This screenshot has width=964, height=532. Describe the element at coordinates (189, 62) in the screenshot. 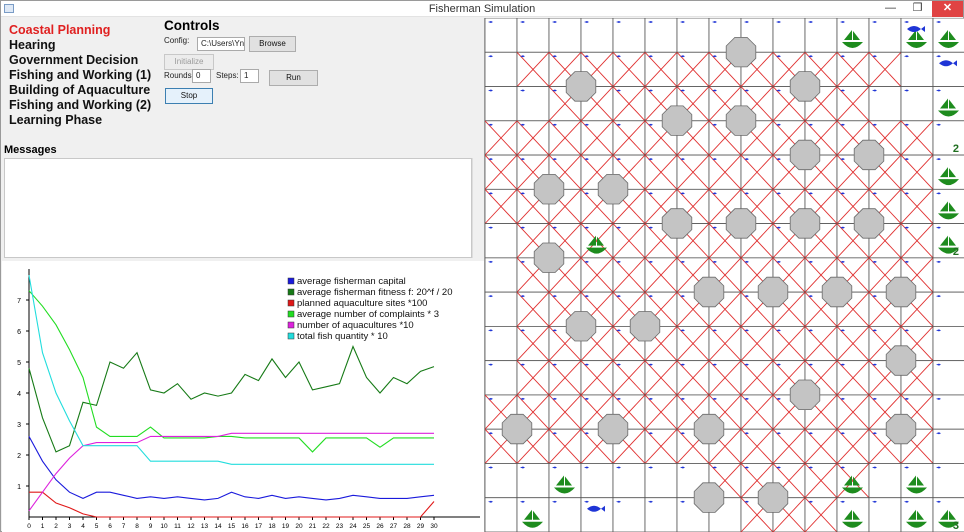

I see `initialize-button: Initialize` at that location.